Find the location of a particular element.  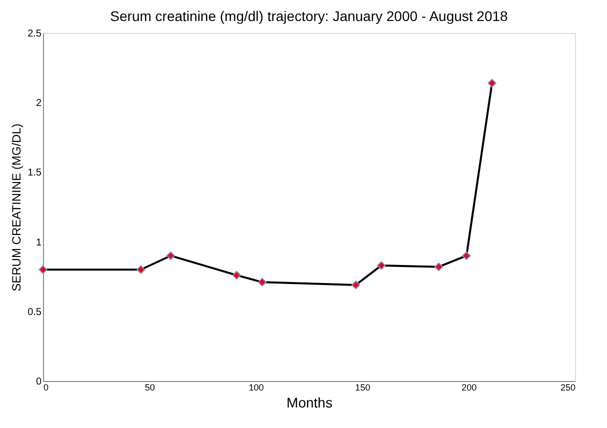

x-tick-label: 0 is located at coordinates (46, 387).